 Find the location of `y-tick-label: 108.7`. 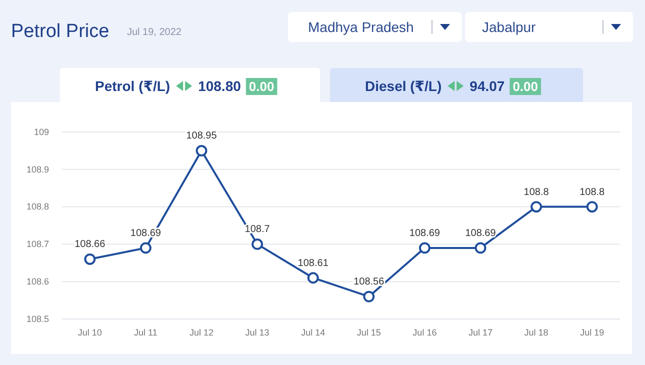

y-tick-label: 108.7 is located at coordinates (37, 244).